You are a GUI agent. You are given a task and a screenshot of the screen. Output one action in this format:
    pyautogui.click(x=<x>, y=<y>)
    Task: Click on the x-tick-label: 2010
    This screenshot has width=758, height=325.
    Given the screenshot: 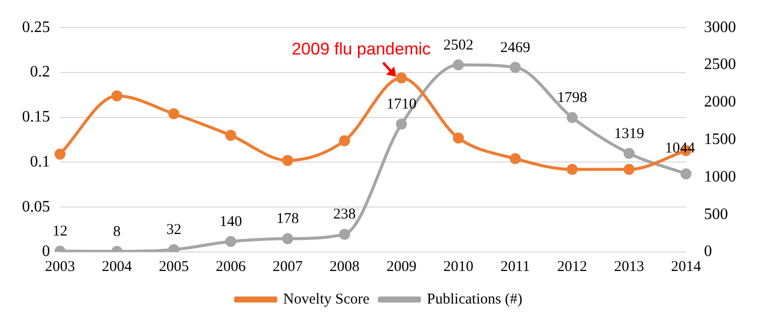 What is the action you would take?
    pyautogui.click(x=458, y=266)
    